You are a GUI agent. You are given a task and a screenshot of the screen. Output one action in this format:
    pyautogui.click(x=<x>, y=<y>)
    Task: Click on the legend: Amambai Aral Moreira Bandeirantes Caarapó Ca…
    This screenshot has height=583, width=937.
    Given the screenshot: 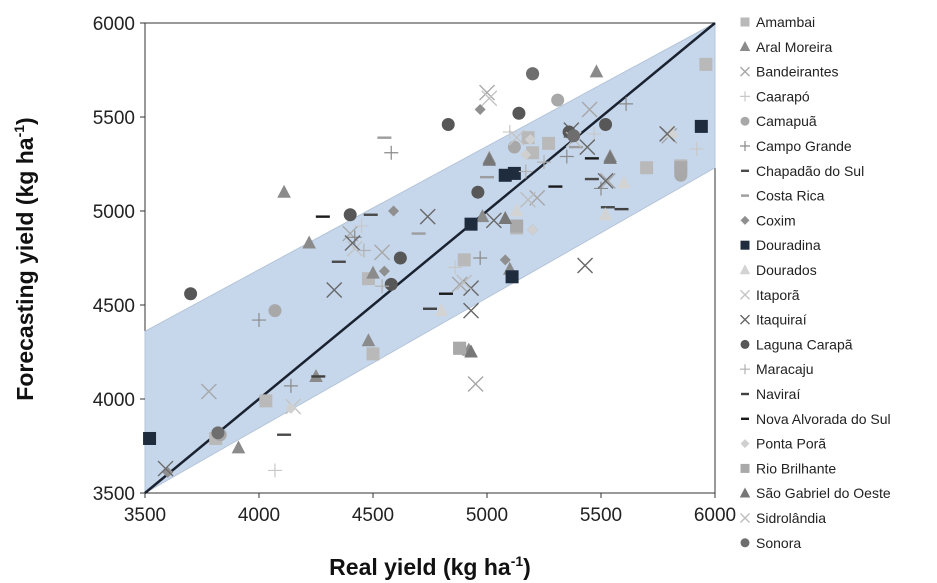 What is the action you would take?
    pyautogui.click(x=815, y=282)
    